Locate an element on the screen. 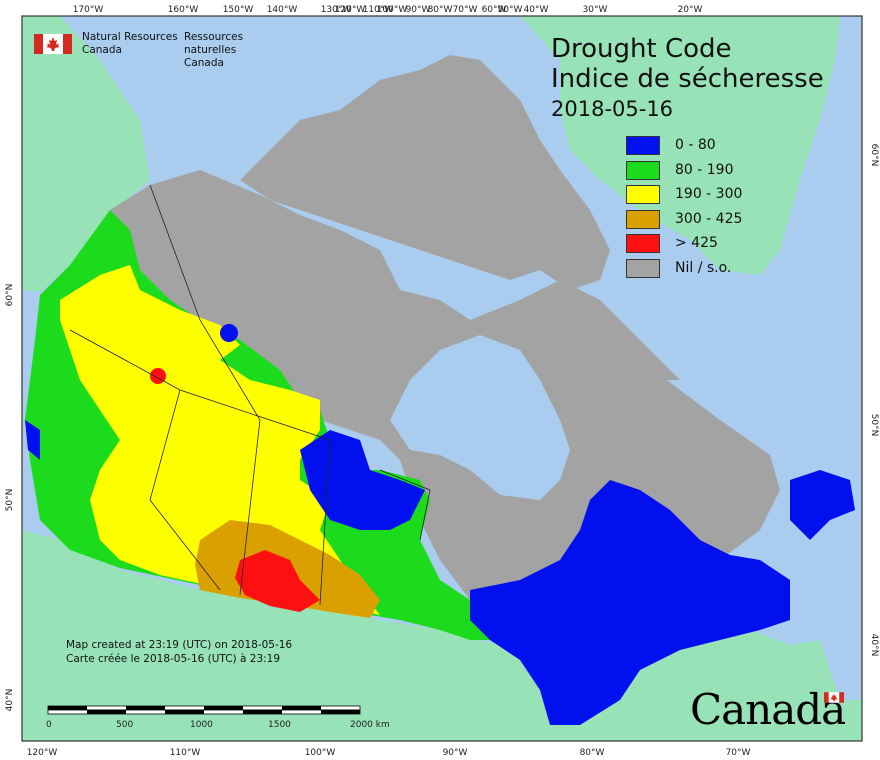  map-date: 2018-05-16 is located at coordinates (612, 109).